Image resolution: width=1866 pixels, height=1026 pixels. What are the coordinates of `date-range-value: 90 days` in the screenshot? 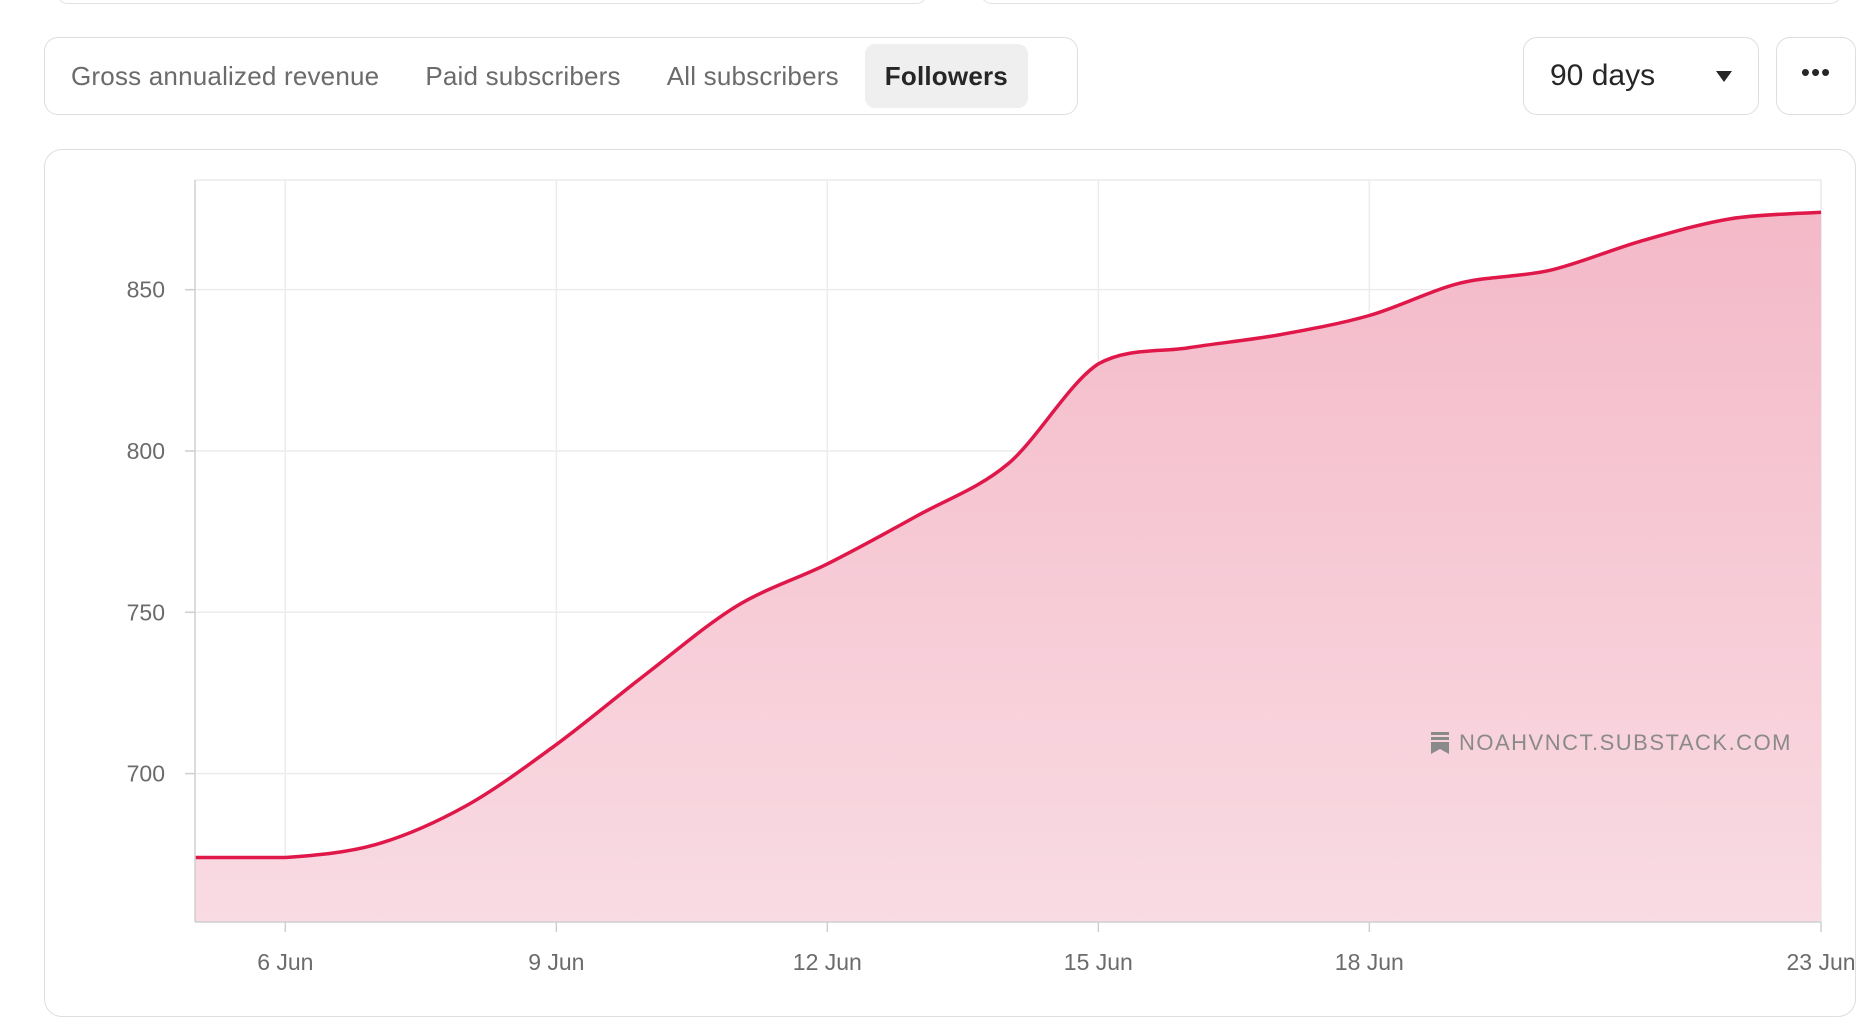 It's located at (1603, 75).